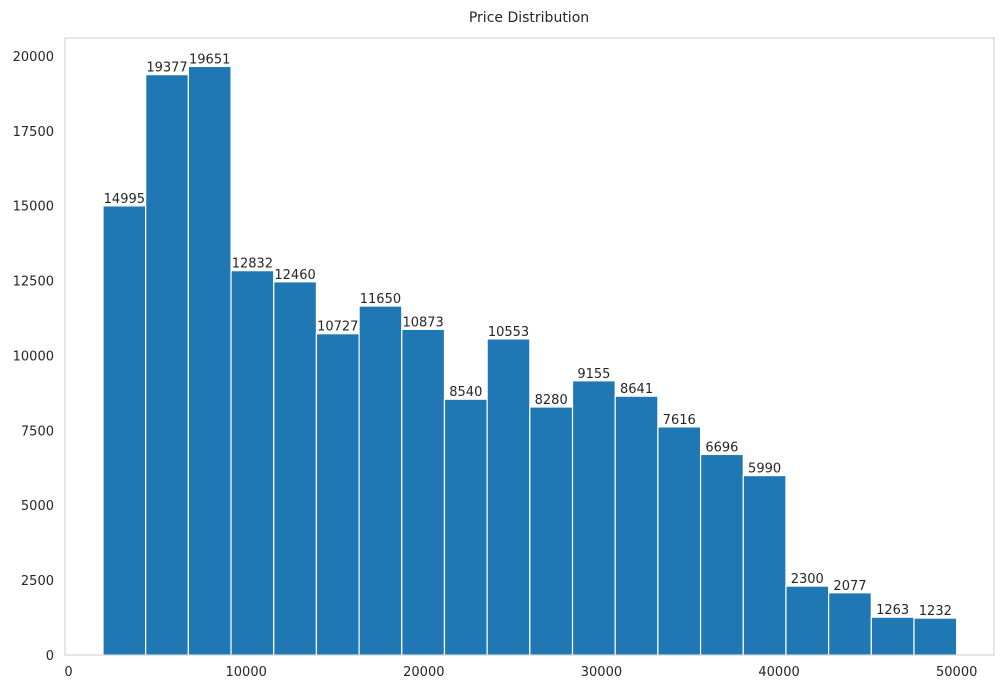 This screenshot has height=692, width=1004. Describe the element at coordinates (778, 672) in the screenshot. I see `x-tick-label: 40000` at that location.